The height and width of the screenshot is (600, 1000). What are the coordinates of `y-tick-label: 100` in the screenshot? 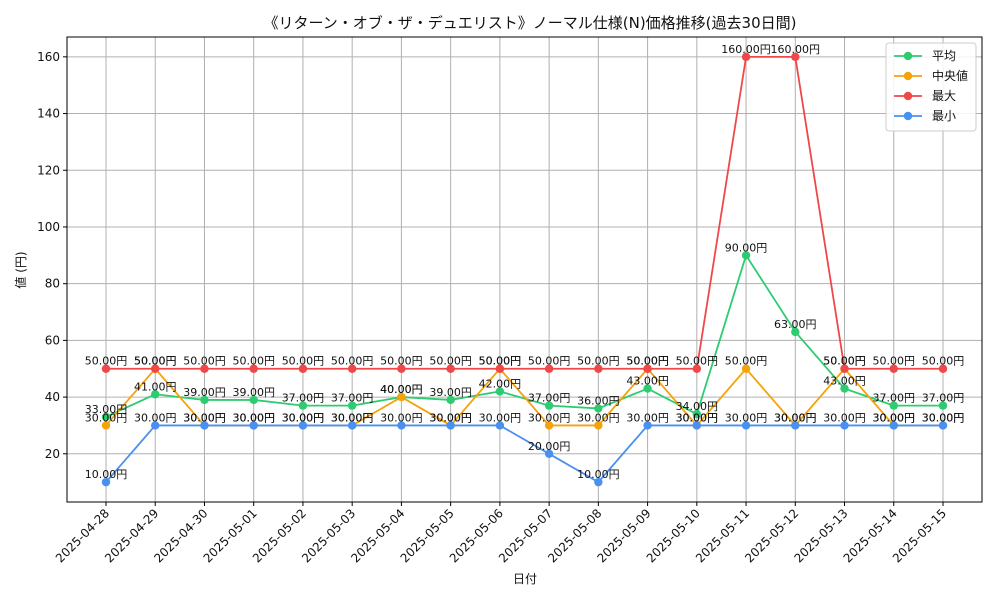 It's located at (48, 227).